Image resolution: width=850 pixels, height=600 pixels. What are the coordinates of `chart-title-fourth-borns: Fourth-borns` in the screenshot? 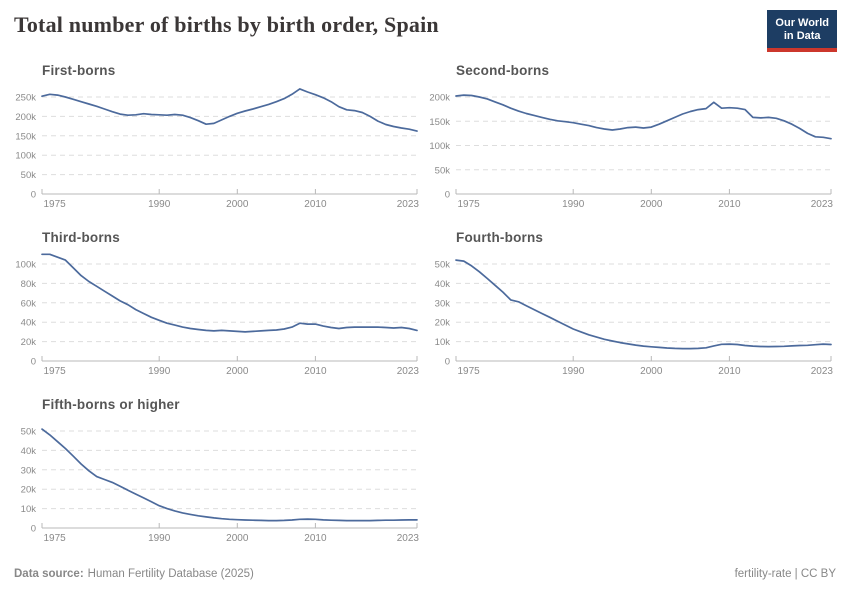 It's located at (500, 237).